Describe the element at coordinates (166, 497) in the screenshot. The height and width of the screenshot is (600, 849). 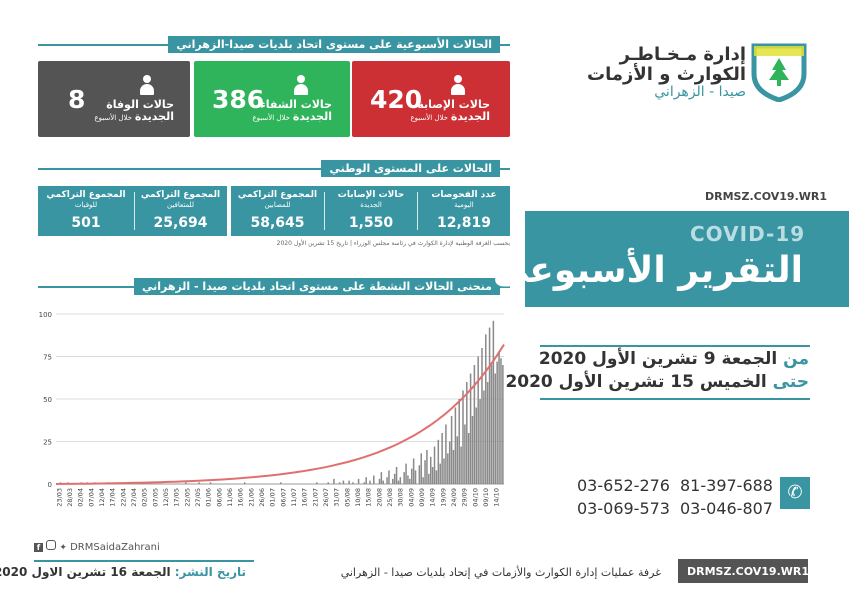
I see `x-tick-label: 12/05` at that location.